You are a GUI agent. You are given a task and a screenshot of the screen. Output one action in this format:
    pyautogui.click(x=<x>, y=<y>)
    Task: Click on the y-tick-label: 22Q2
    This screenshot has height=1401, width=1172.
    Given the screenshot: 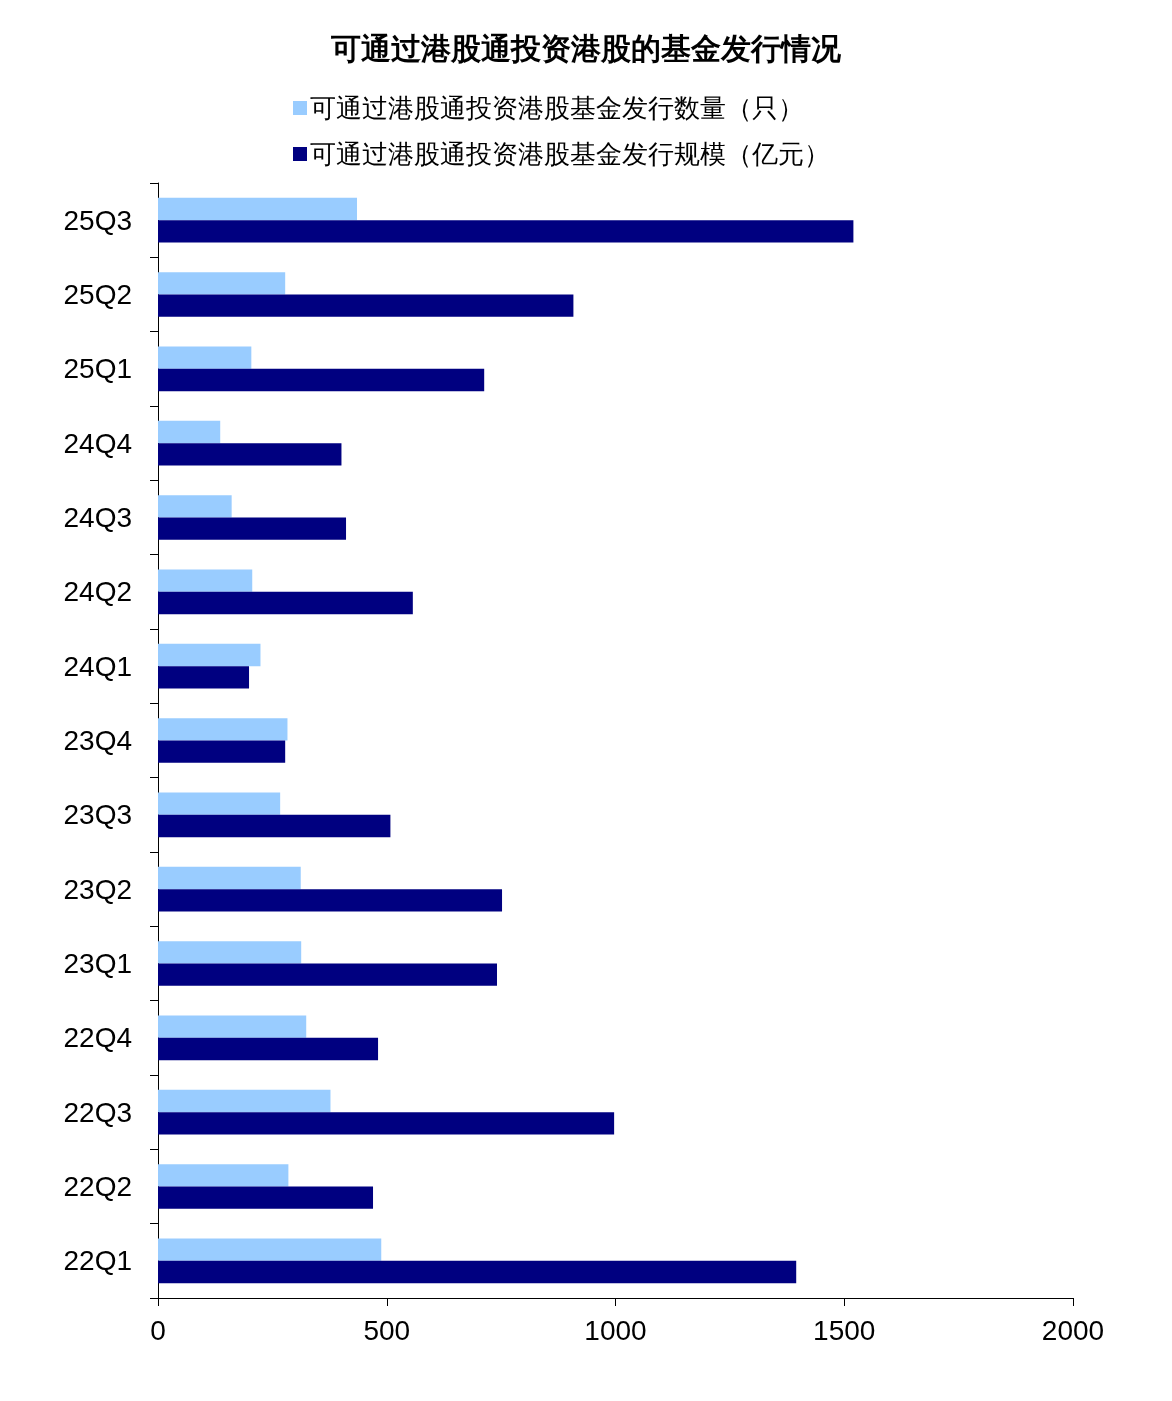 What is the action you would take?
    pyautogui.click(x=97, y=1186)
    